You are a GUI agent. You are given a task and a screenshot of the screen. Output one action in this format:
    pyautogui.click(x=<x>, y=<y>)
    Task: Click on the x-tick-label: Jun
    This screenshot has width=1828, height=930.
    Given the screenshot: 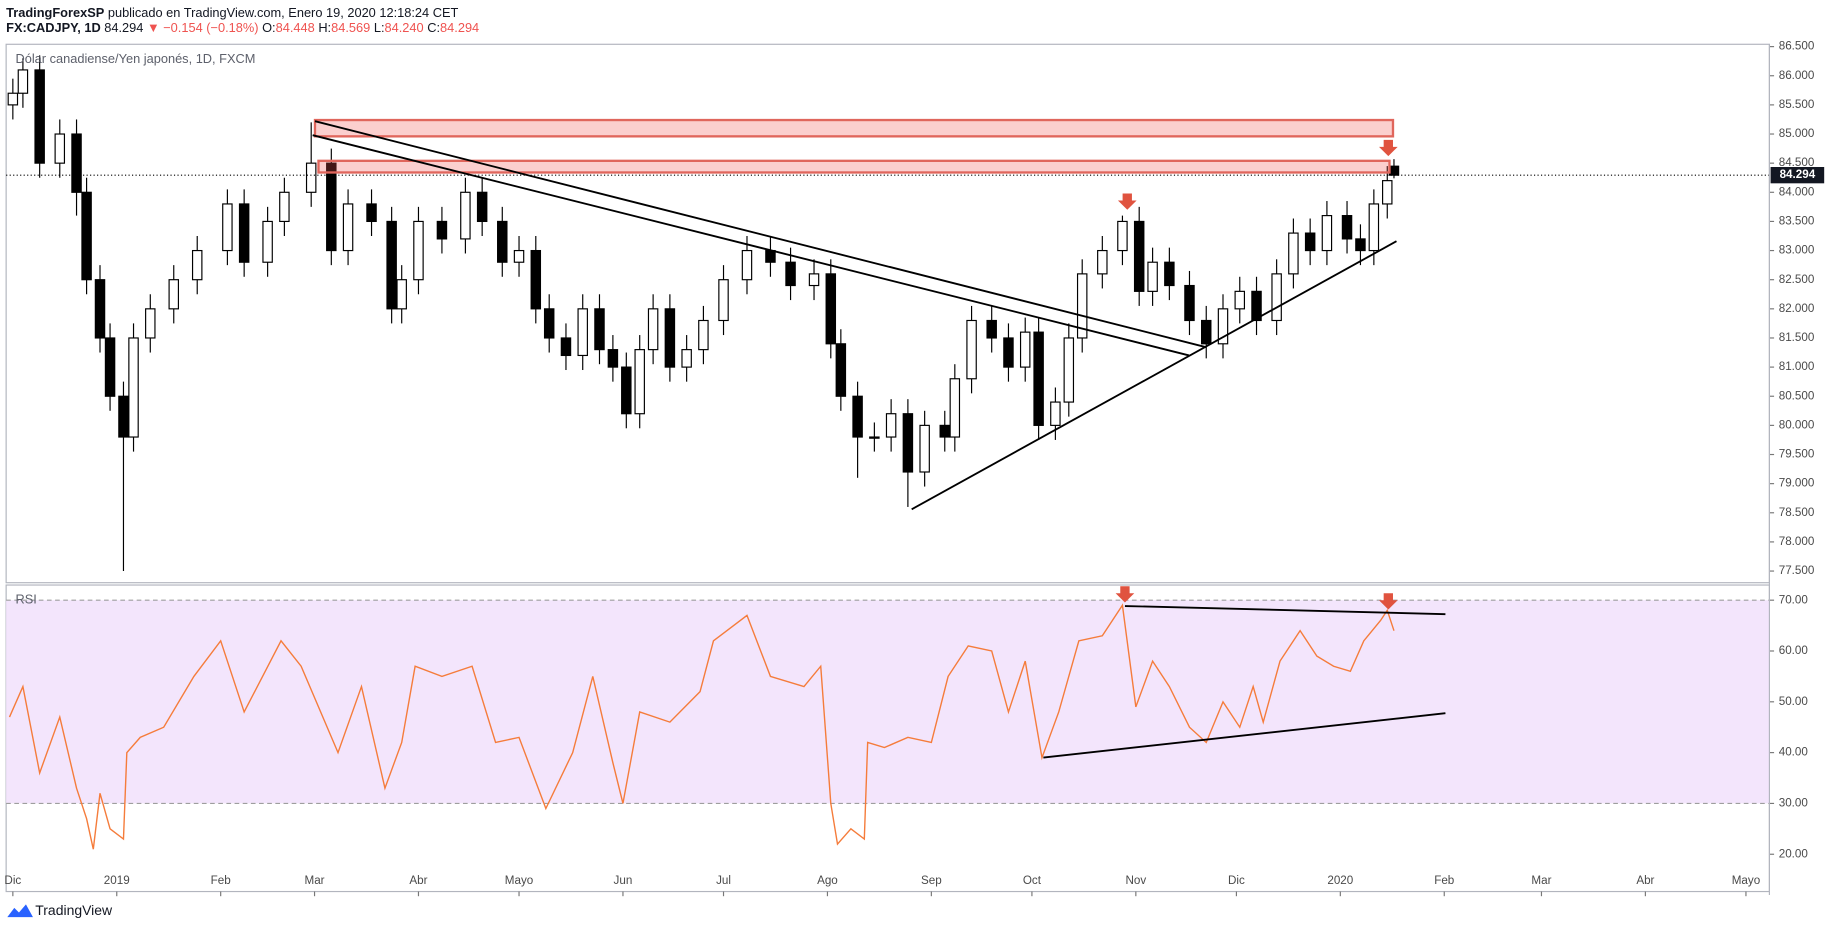 What is the action you would take?
    pyautogui.click(x=623, y=880)
    